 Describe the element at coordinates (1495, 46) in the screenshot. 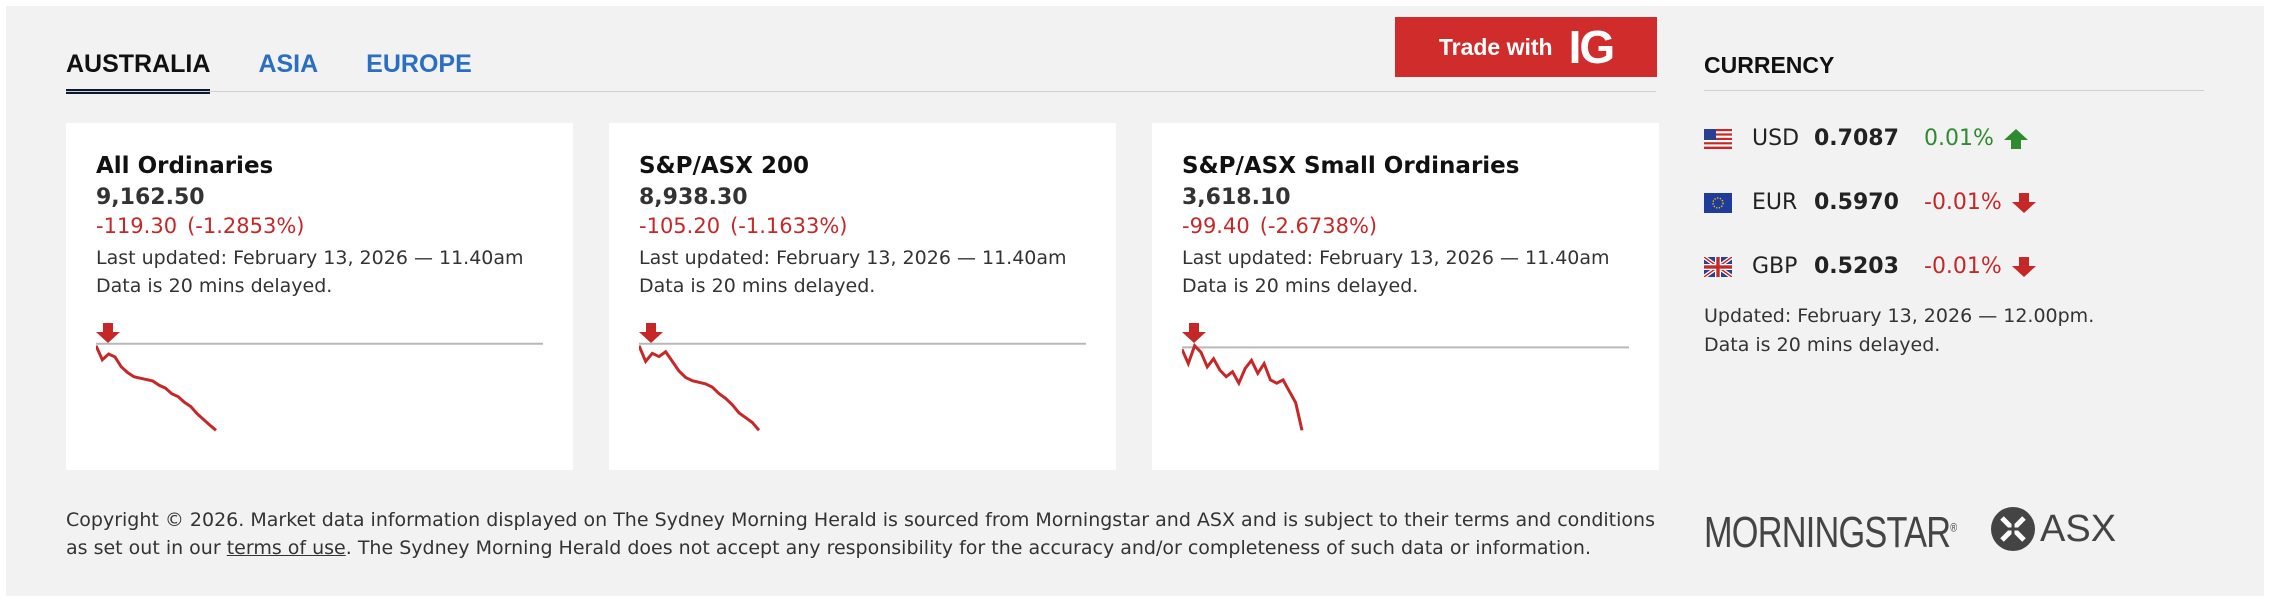

I see `ig-button-label: Trade with` at that location.